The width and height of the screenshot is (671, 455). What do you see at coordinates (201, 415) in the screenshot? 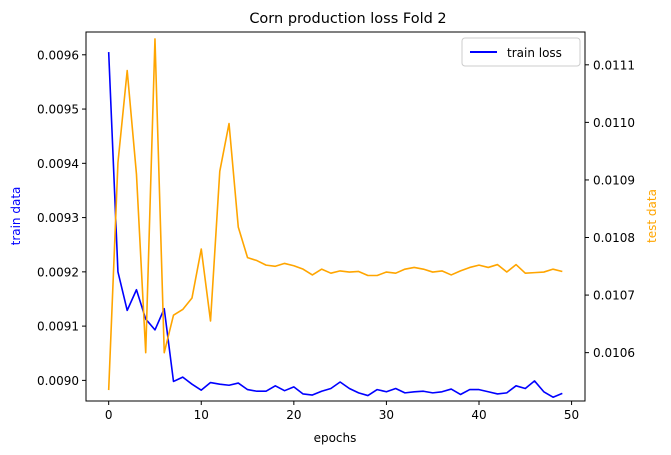
I see `x-tick-label: 10` at bounding box center [201, 415].